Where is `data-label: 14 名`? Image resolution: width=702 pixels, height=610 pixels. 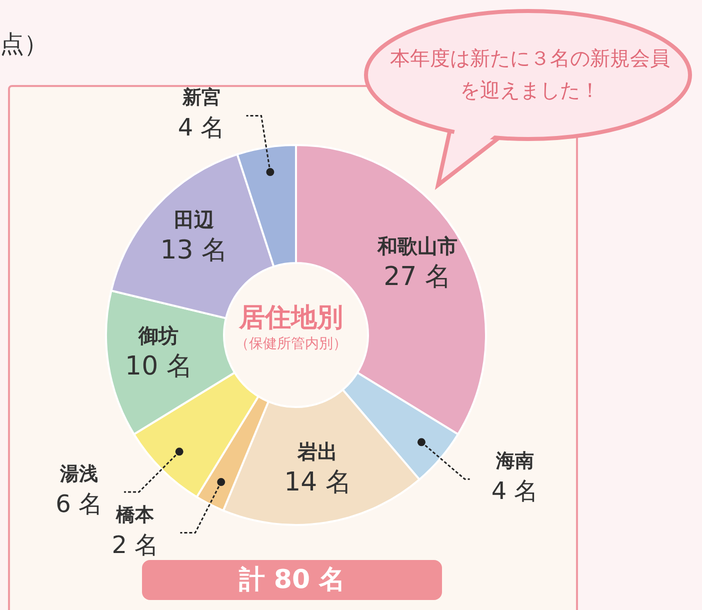 data-label: 14 名 is located at coordinates (318, 482).